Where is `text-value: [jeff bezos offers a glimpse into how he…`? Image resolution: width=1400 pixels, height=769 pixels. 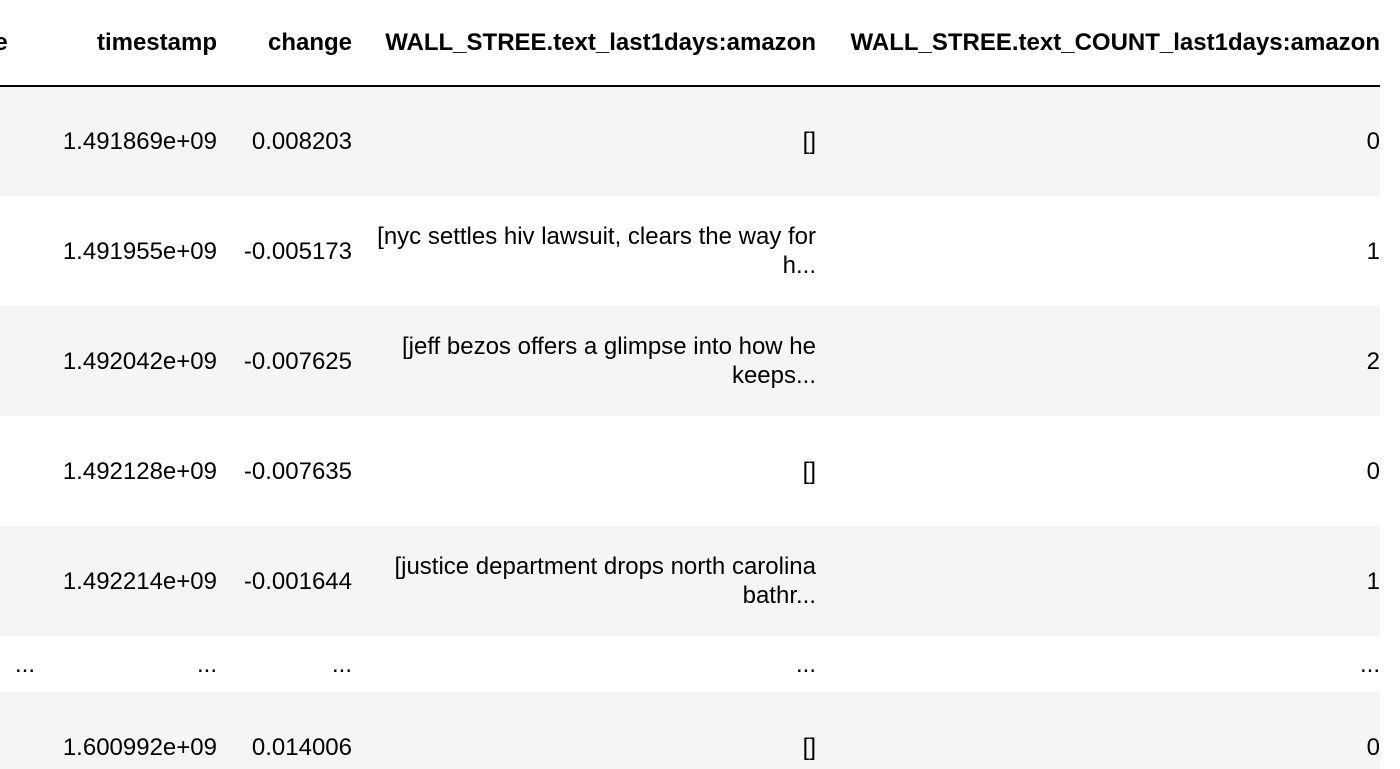
text-value: [jeff bezos offers a glimpse into how he… is located at coordinates (608, 361).